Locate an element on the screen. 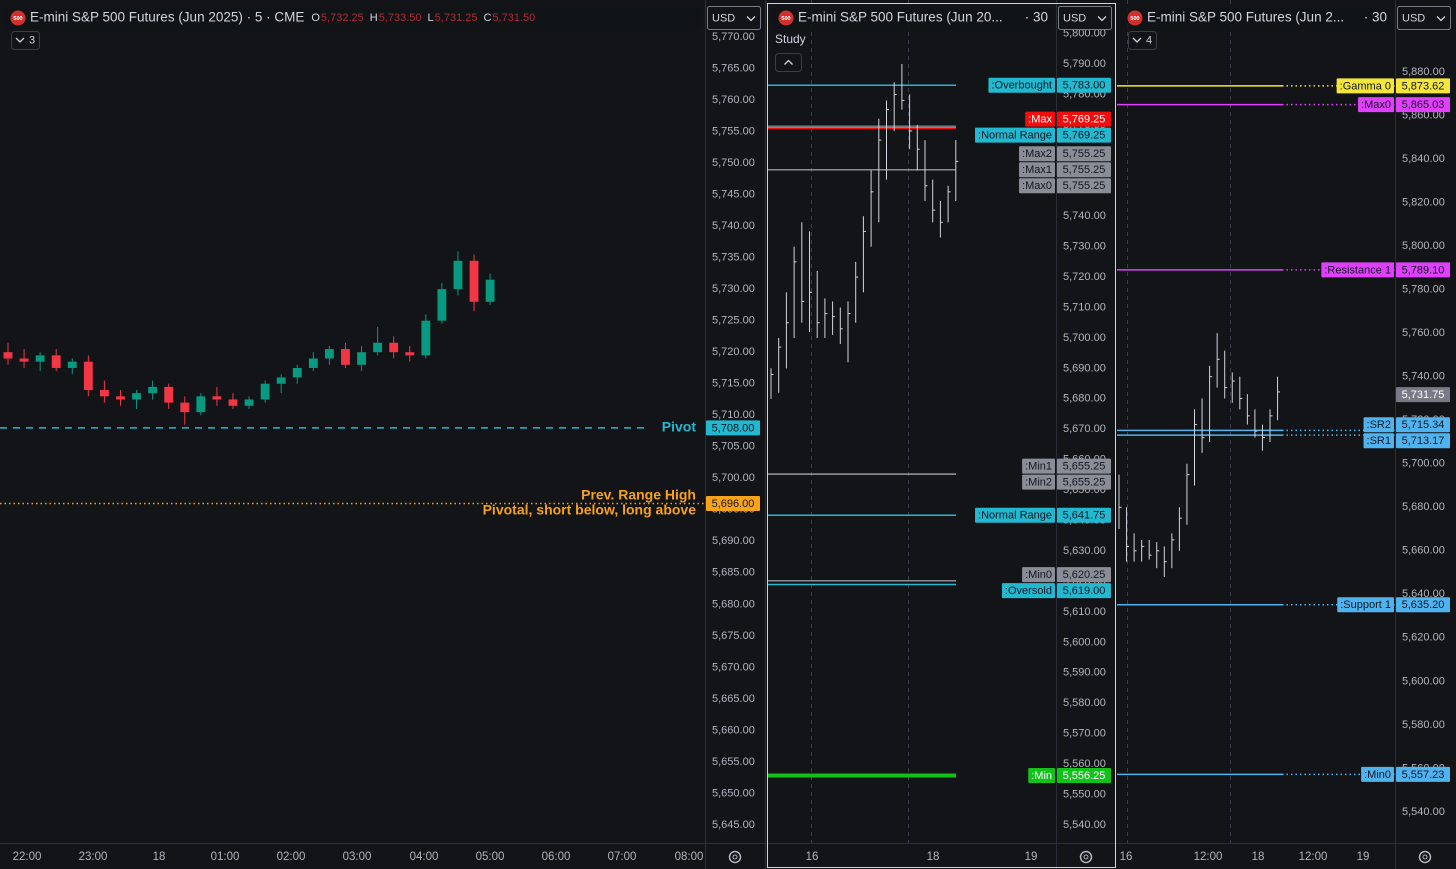  level-text: Prev. Range High is located at coordinates (638, 495).